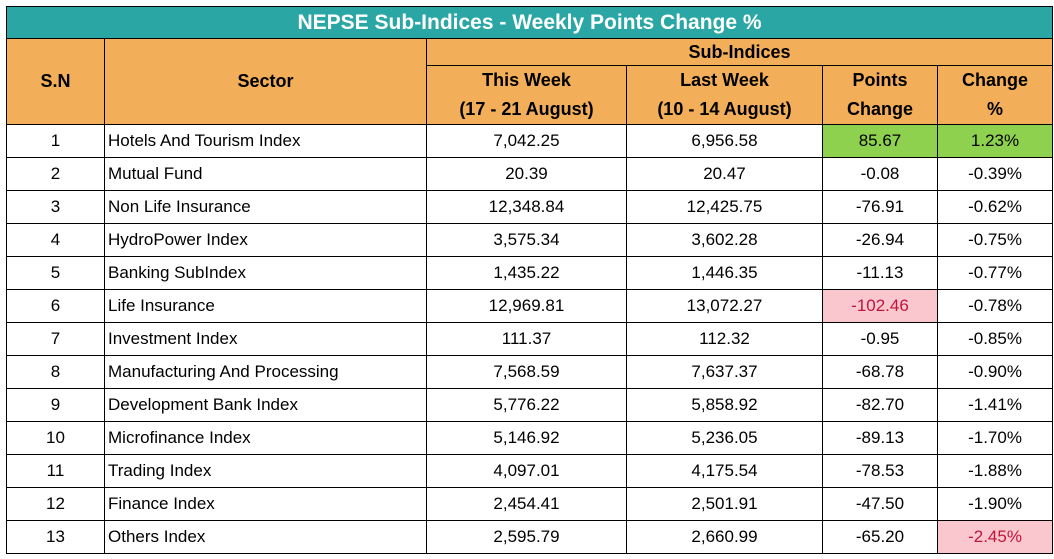 Image resolution: width=1054 pixels, height=559 pixels. What do you see at coordinates (739, 52) in the screenshot?
I see `header-sub-indices: Sub-Indices` at bounding box center [739, 52].